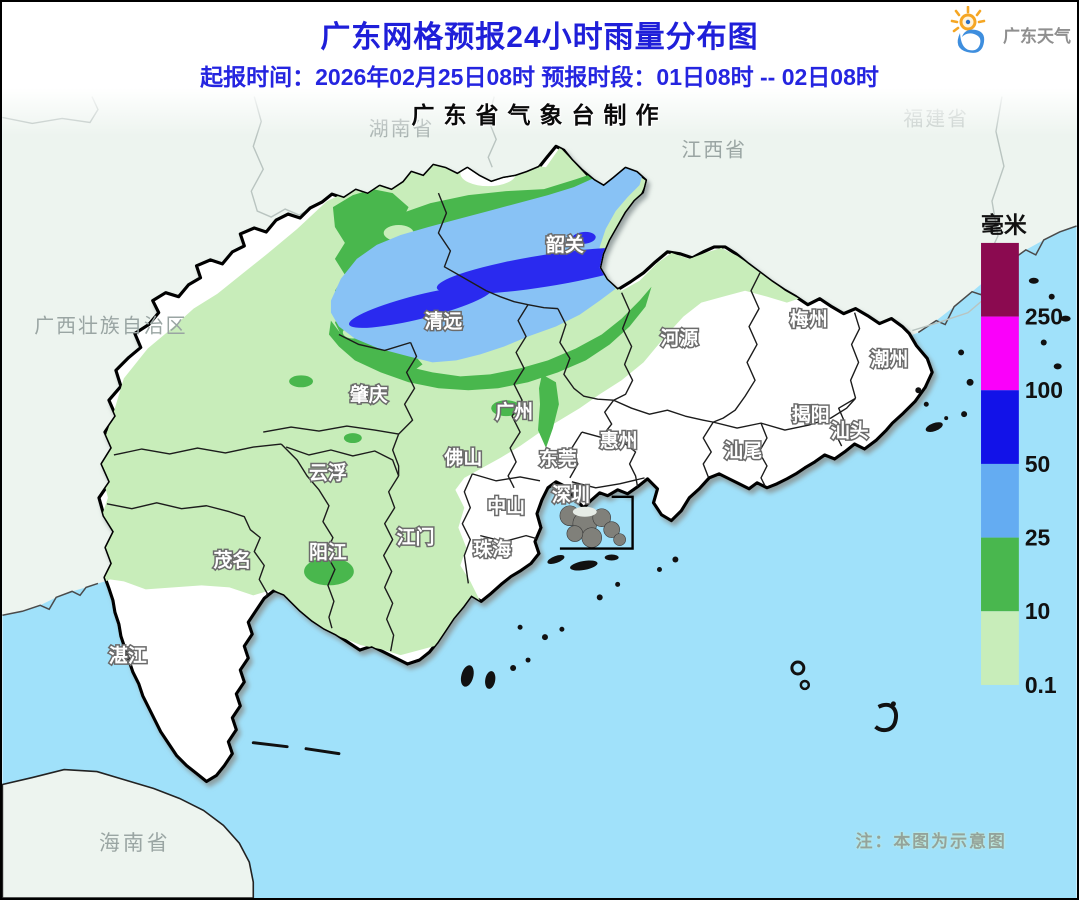 The height and width of the screenshot is (900, 1079). Describe the element at coordinates (50, 599) in the screenshot. I see `guangxi-coastline` at that location.